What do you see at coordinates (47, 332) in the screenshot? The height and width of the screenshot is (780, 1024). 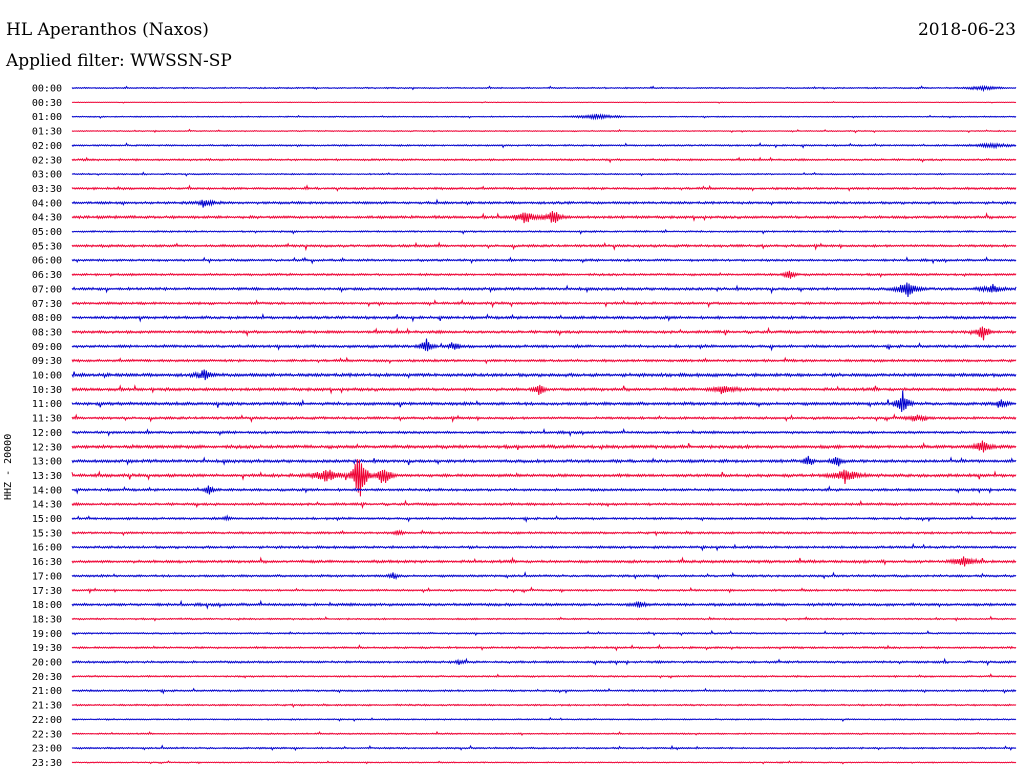 I see `row-label: 08:30` at bounding box center [47, 332].